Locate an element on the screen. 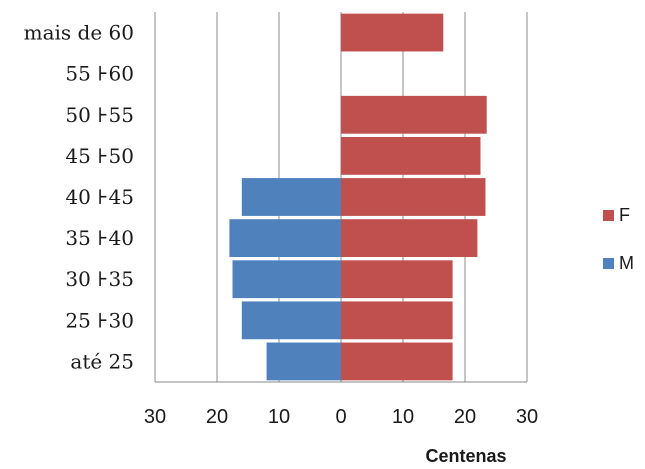 The image size is (645, 469). category-label: 30 ⊦35 is located at coordinates (99, 279).